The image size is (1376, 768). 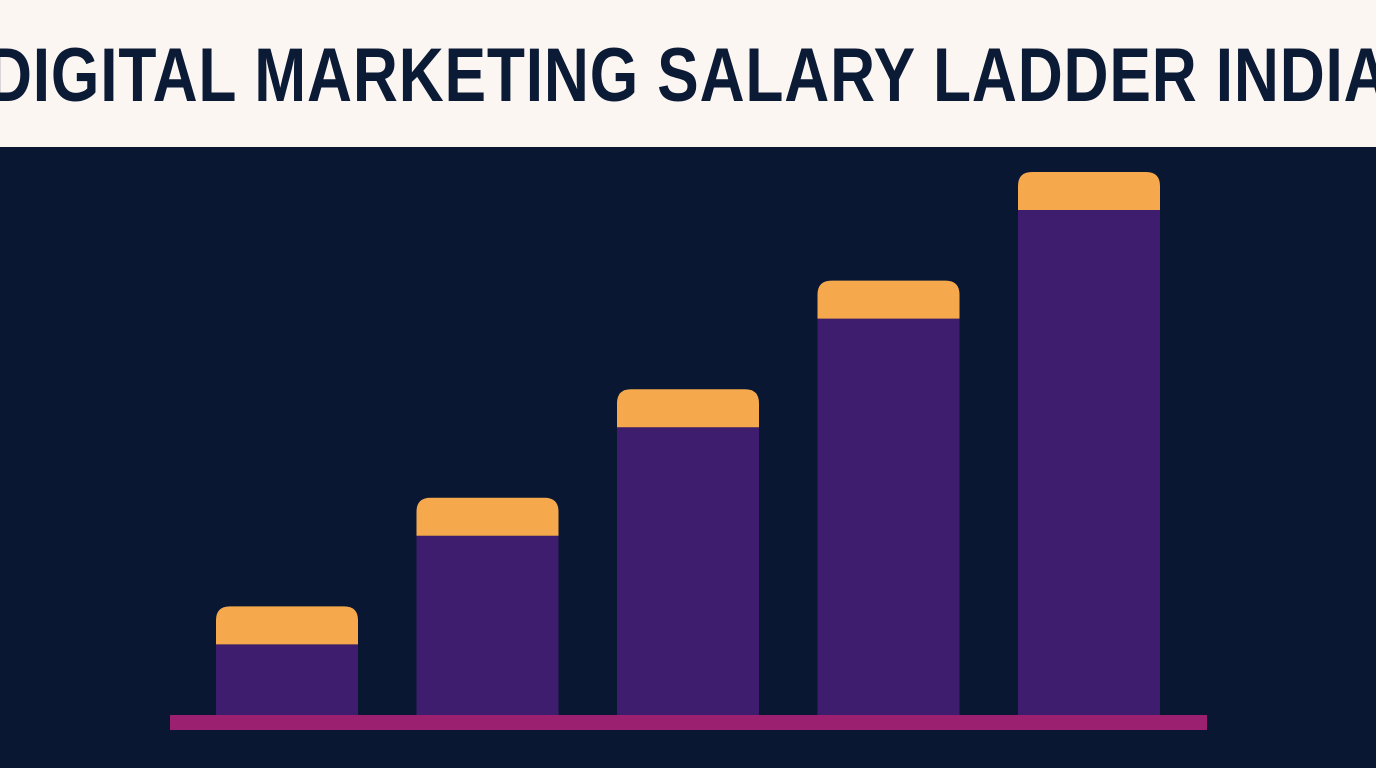 I want to click on chart-title: DIGITAL MARKETING SALARY LADDER INDIA, so click(x=688, y=75).